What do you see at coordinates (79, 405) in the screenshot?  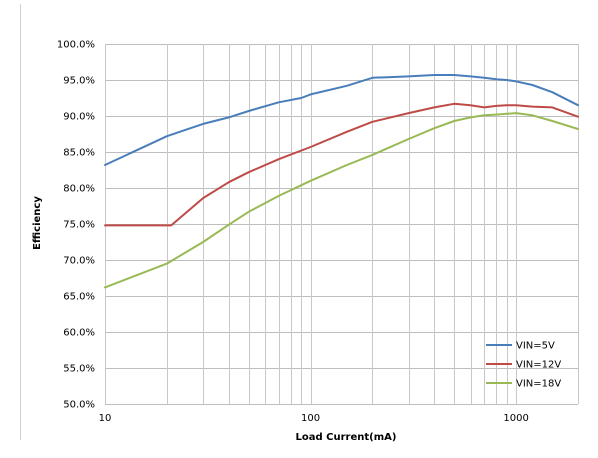 I see `y-tick-label: 50.0%` at bounding box center [79, 405].